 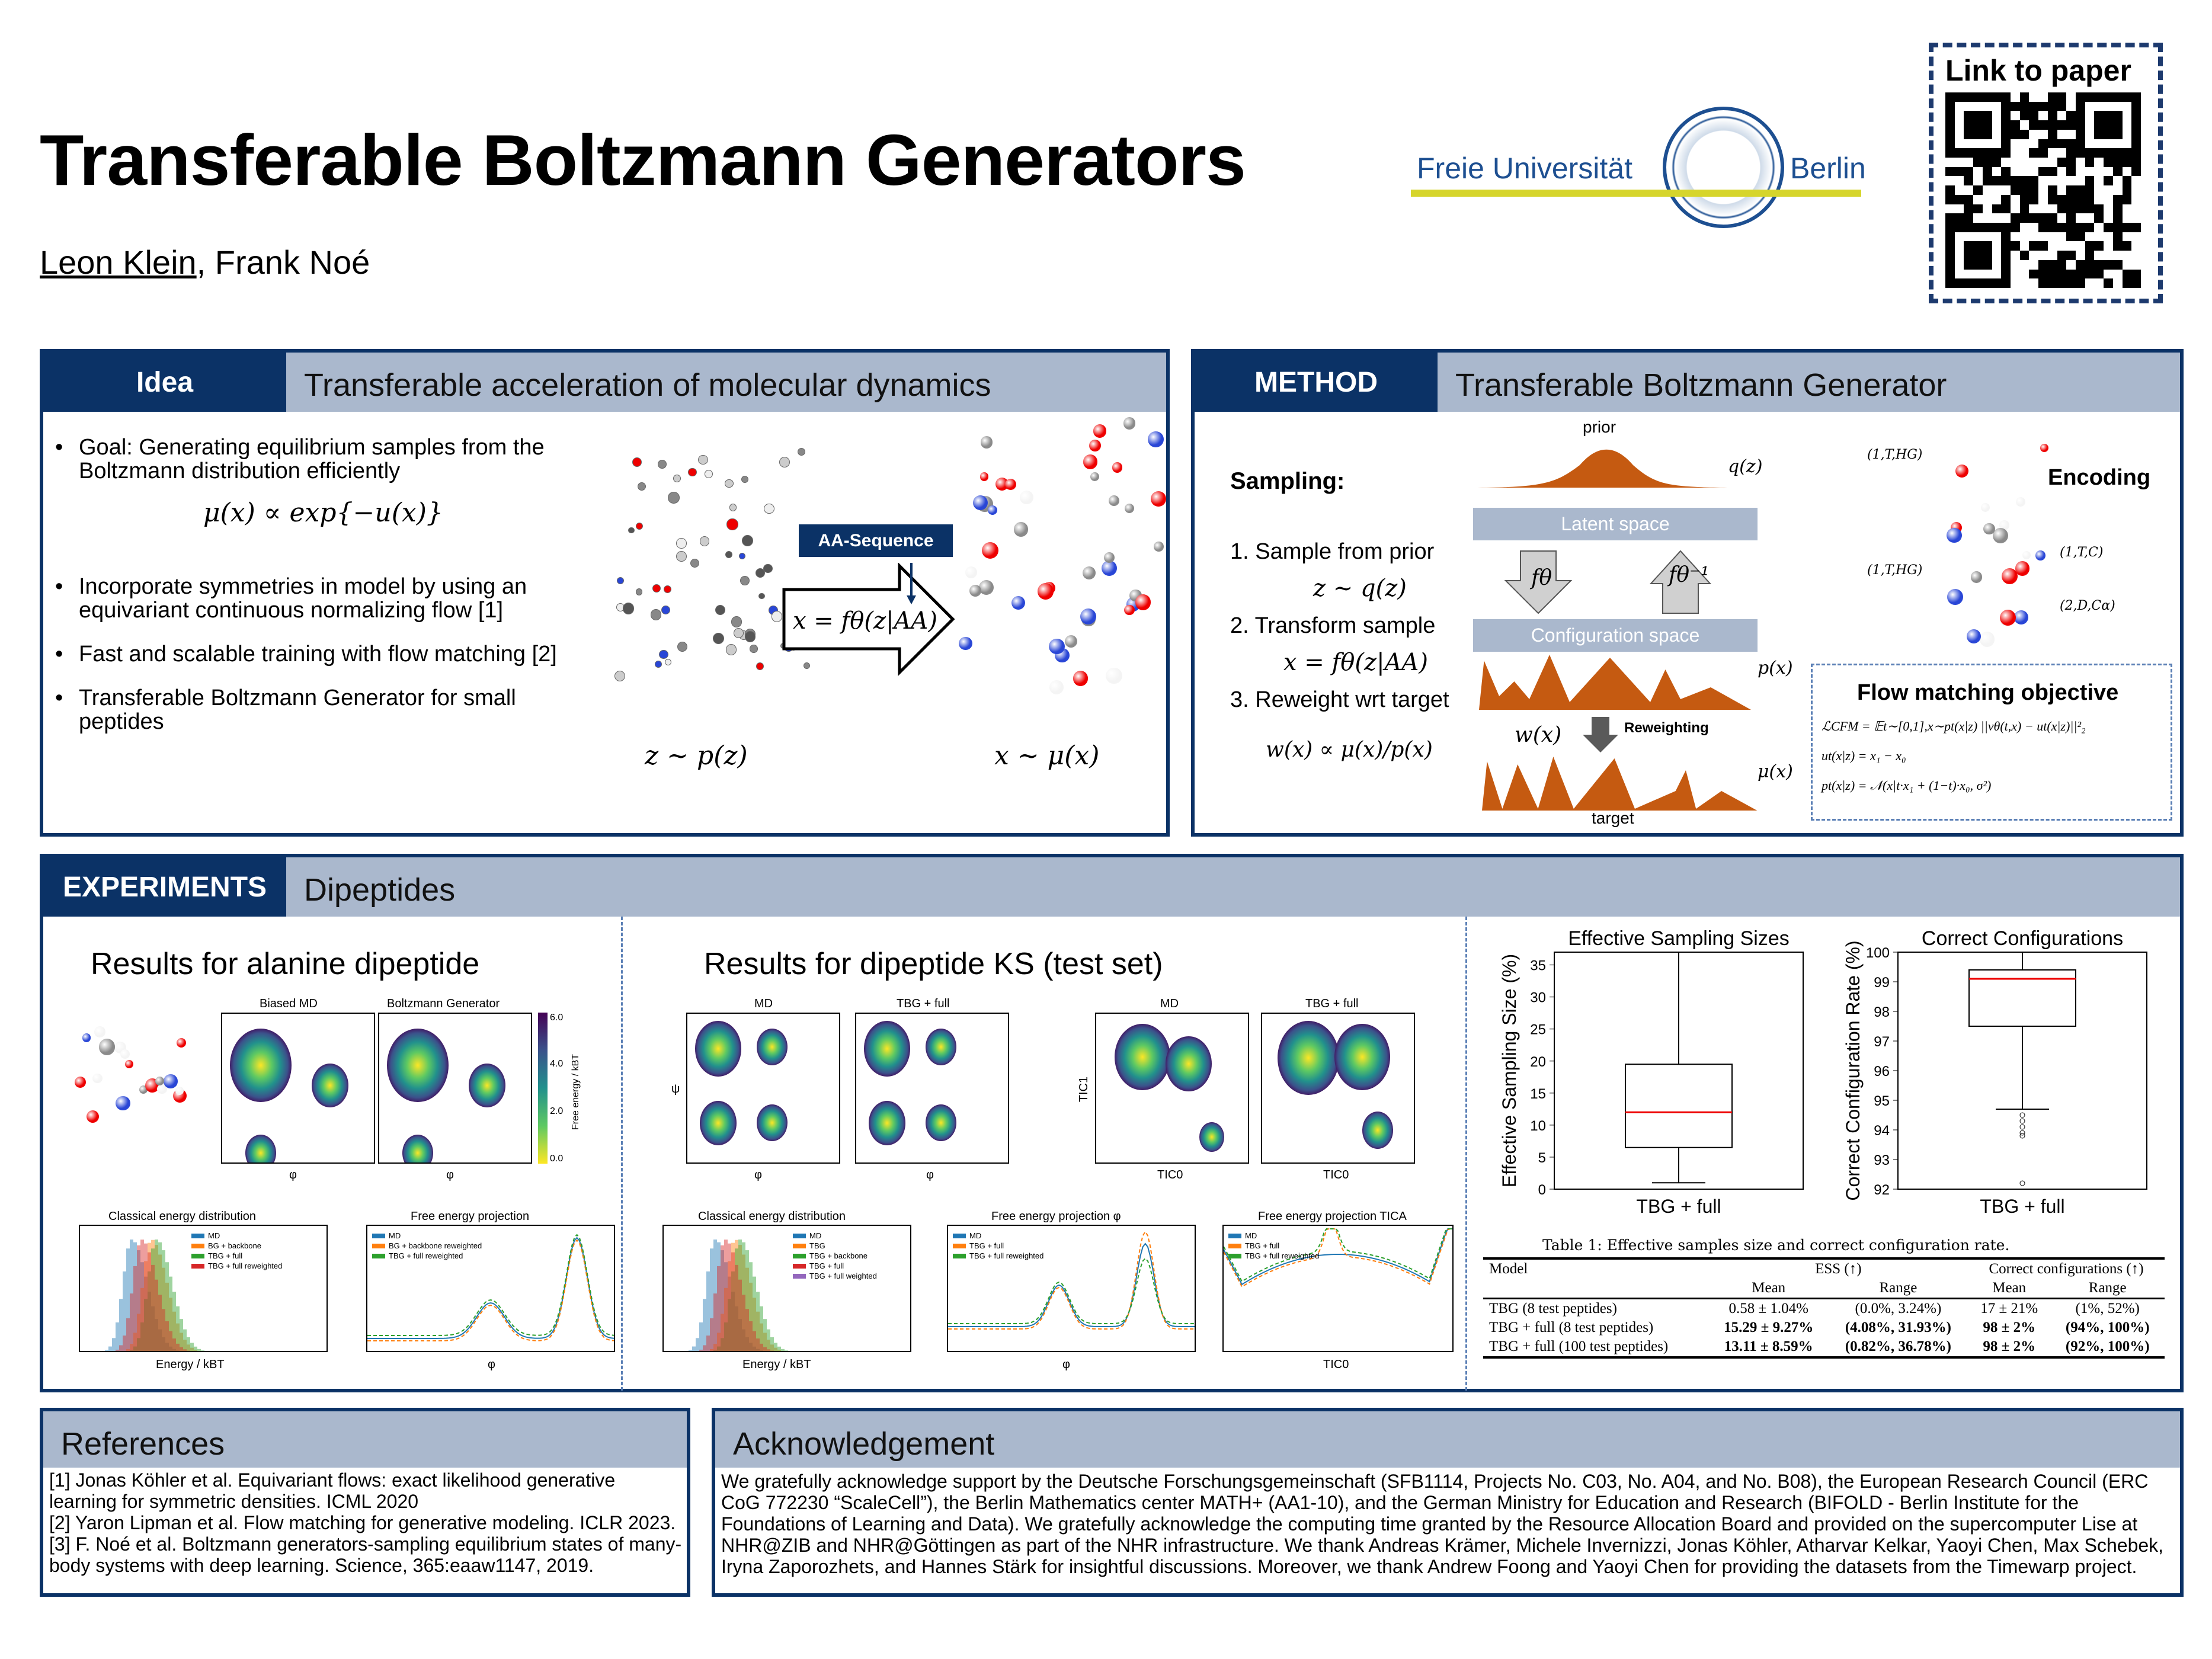 What do you see at coordinates (932, 1088) in the screenshot?
I see `ks-tbg-plot` at bounding box center [932, 1088].